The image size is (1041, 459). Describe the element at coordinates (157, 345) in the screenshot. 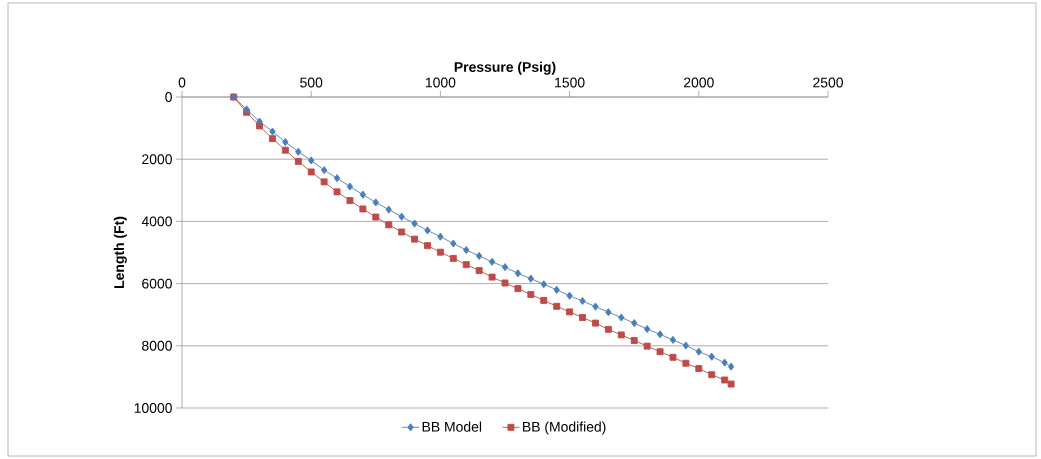

I see `y-tick-label: 8000` at that location.